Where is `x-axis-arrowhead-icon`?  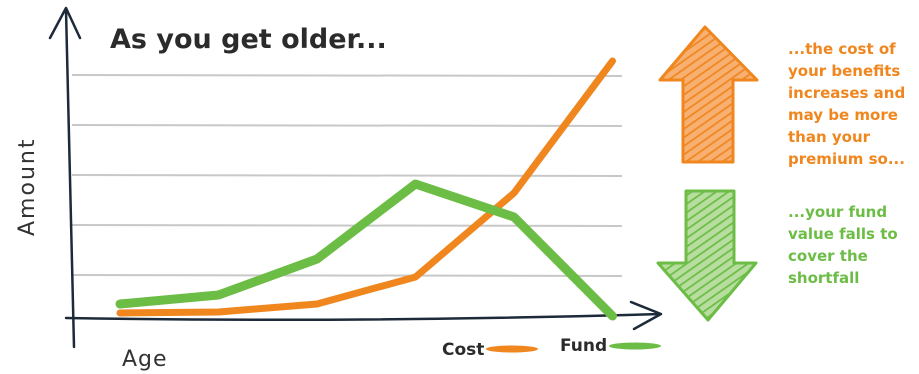 x-axis-arrowhead-icon is located at coordinates (646, 315).